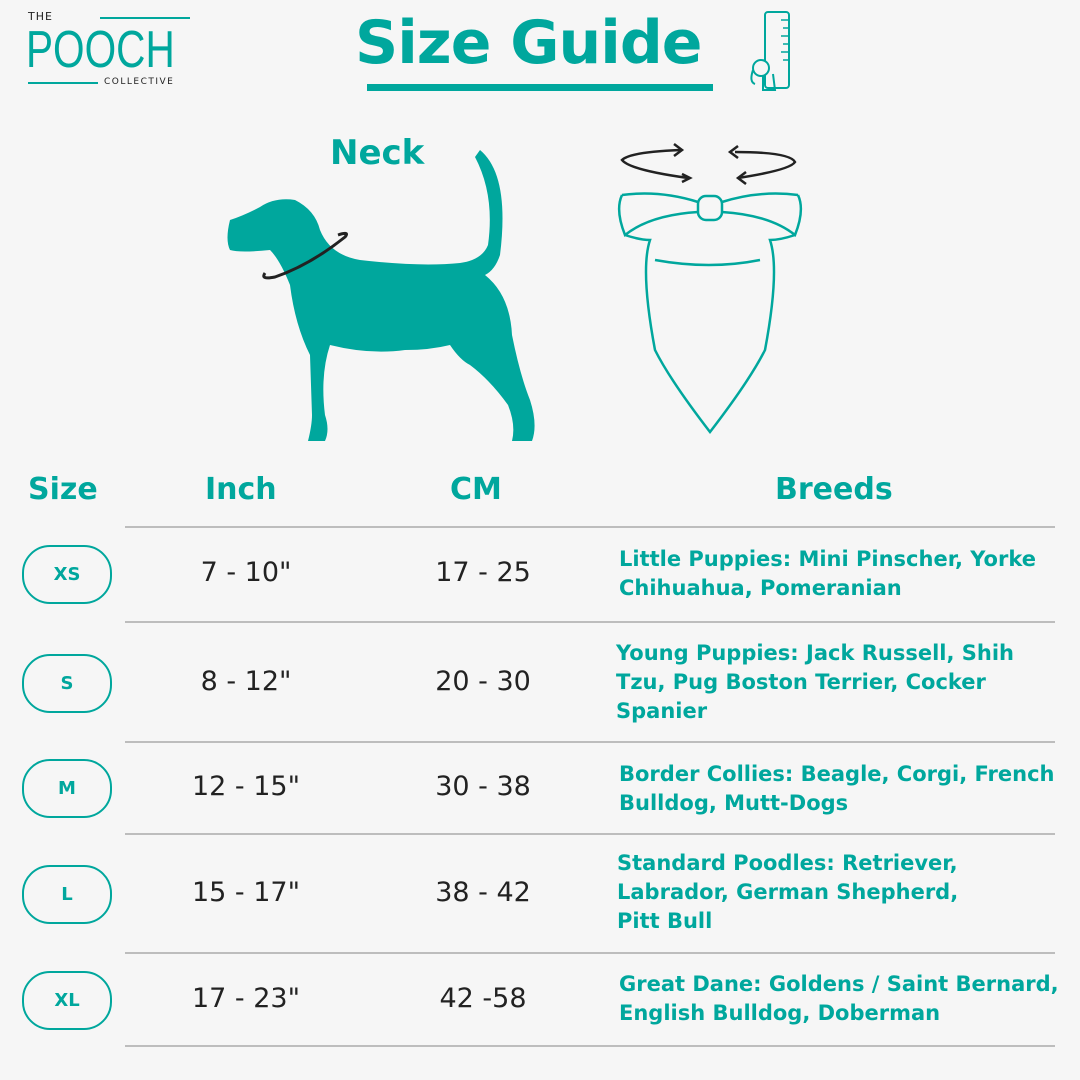 This screenshot has width=1080, height=1080. Describe the element at coordinates (67, 894) in the screenshot. I see `size-badge: L` at that location.